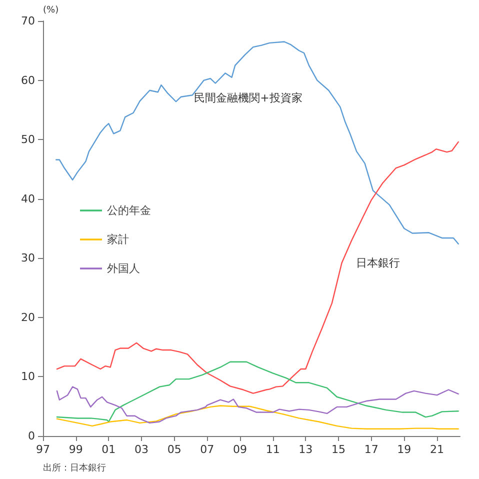 This screenshot has width=479, height=479. Describe the element at coordinates (339, 449) in the screenshot. I see `x-tick-label: 15` at that location.